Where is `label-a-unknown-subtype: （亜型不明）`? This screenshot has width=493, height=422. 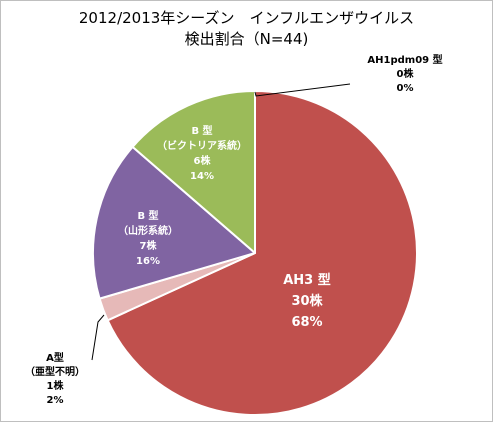 label-a-unknown-subtype: （亜型不明） is located at coordinates (55, 372).